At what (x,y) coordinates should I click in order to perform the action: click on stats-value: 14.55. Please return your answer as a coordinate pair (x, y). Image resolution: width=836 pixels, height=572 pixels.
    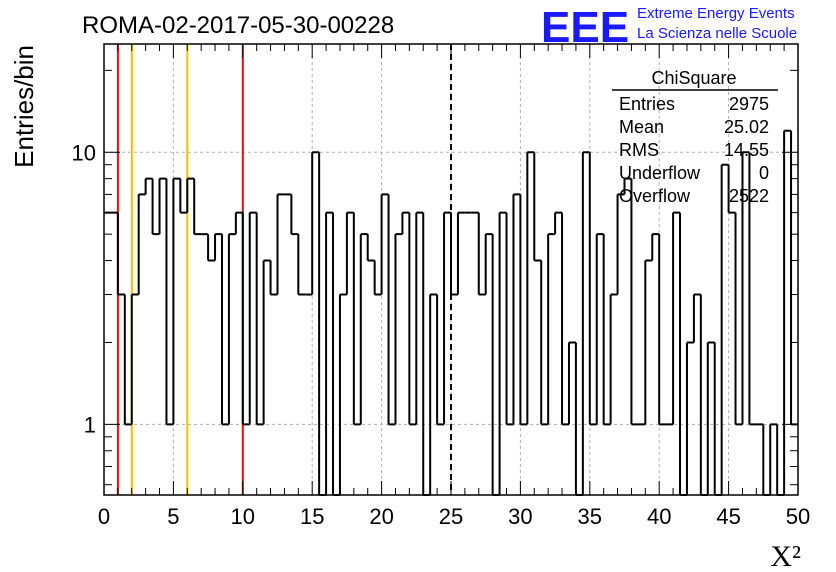
    Looking at the image, I should click on (746, 150).